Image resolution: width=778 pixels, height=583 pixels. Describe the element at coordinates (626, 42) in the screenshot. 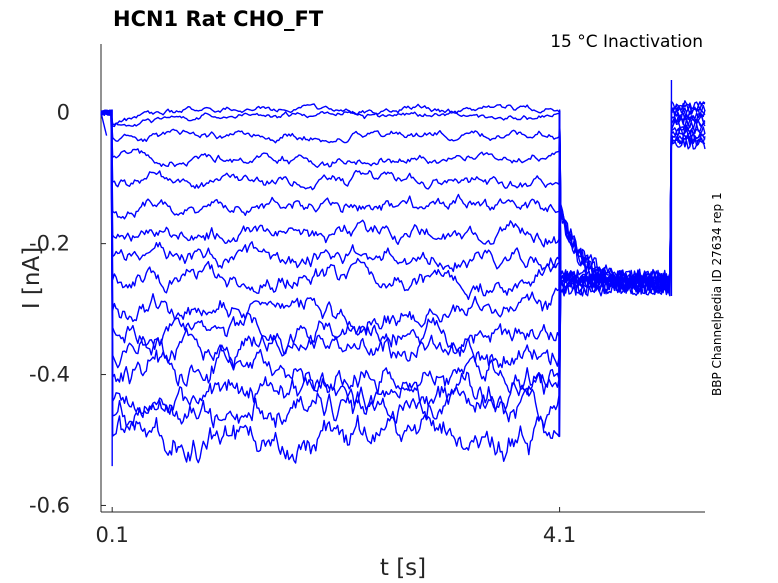

I see `chart-annotation: 15 °C Inactivation` at that location.